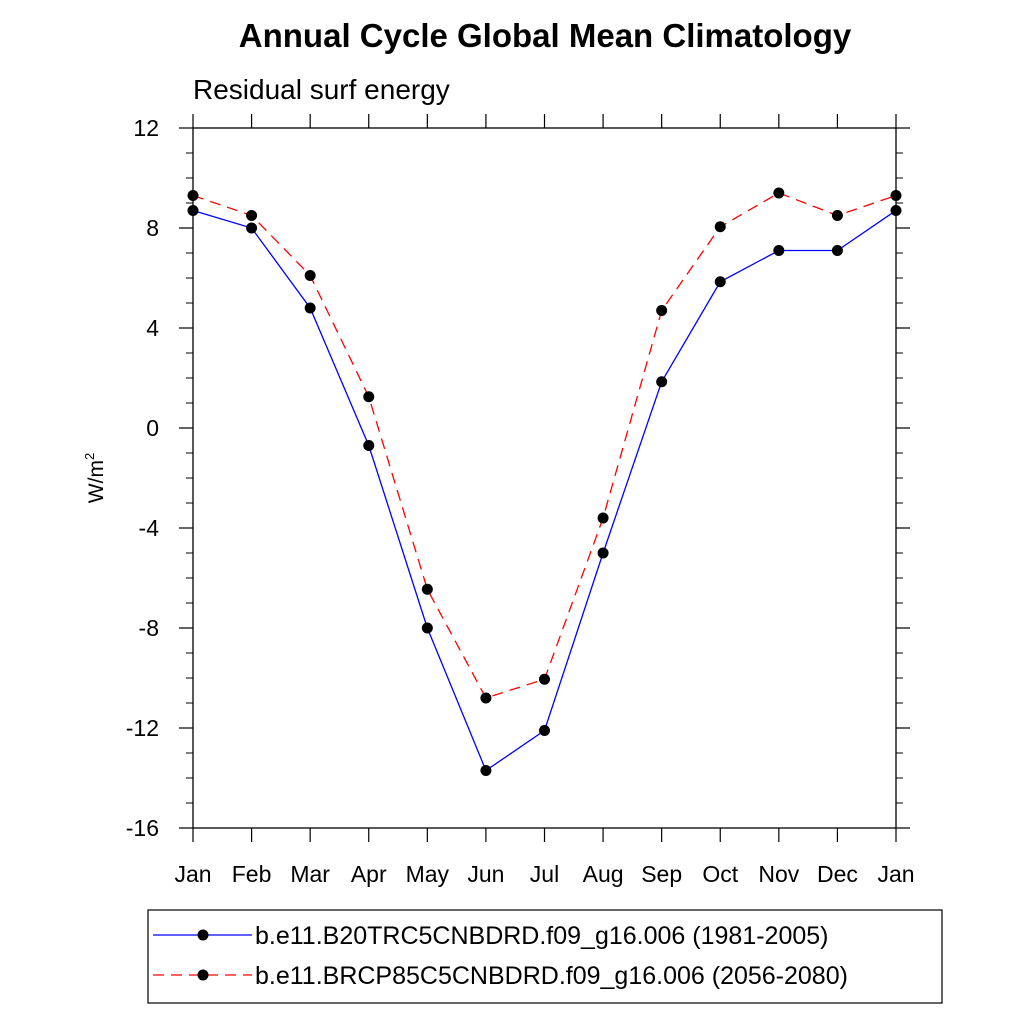 This screenshot has height=1024, width=1024. What do you see at coordinates (837, 874) in the screenshot?
I see `x-tick-label: Dec` at bounding box center [837, 874].